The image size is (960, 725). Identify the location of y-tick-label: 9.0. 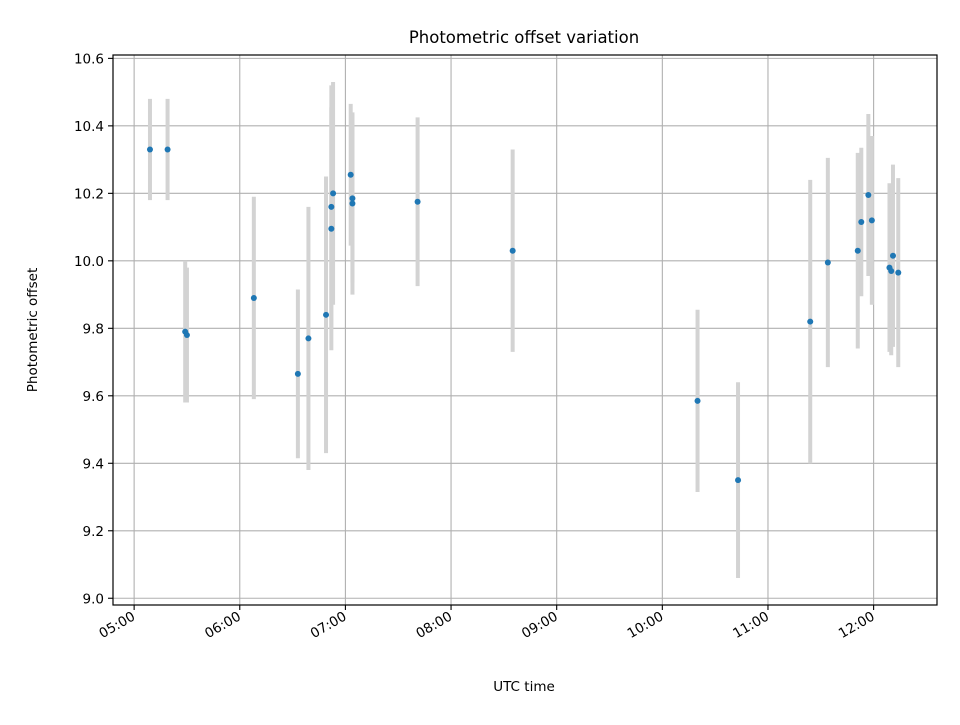
(93, 599).